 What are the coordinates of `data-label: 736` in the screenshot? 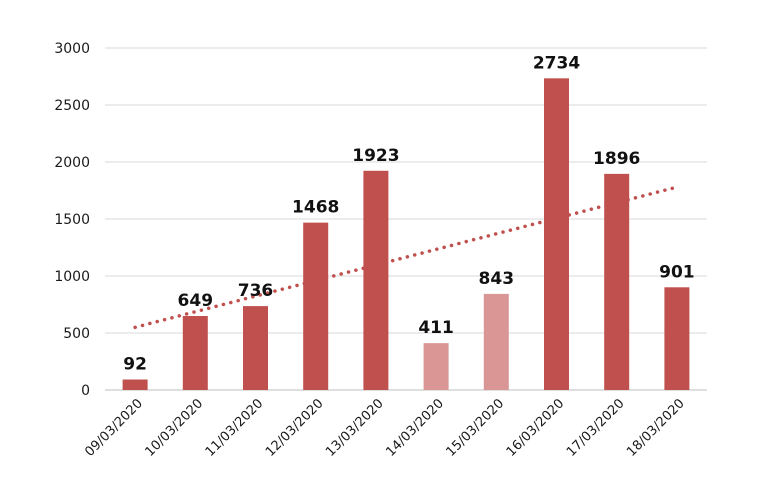 It's located at (256, 291).